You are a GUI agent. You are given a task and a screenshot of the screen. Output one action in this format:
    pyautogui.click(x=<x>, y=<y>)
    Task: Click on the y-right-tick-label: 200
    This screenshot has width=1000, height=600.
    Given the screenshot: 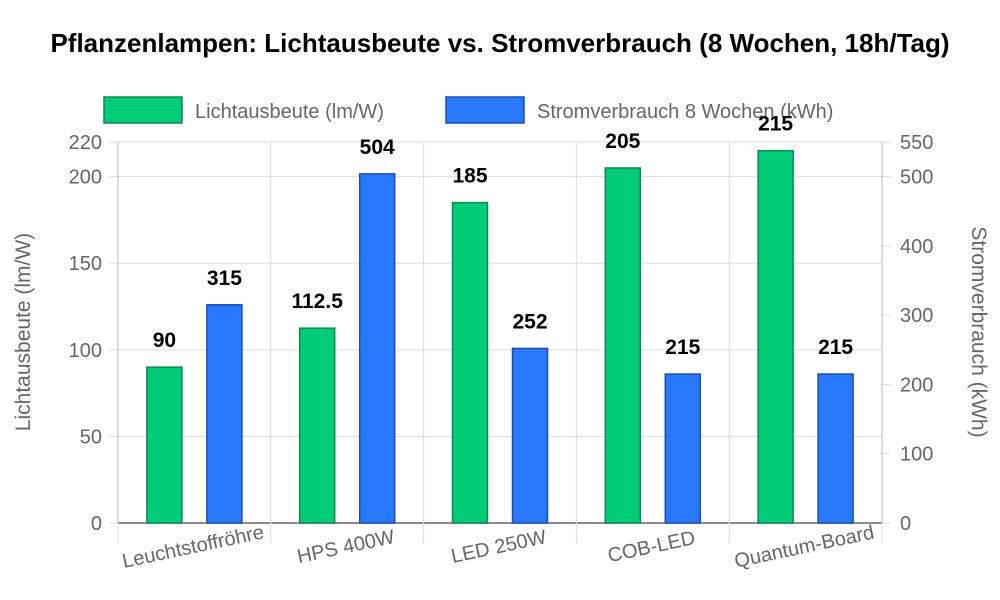 What is the action you would take?
    pyautogui.click(x=916, y=385)
    